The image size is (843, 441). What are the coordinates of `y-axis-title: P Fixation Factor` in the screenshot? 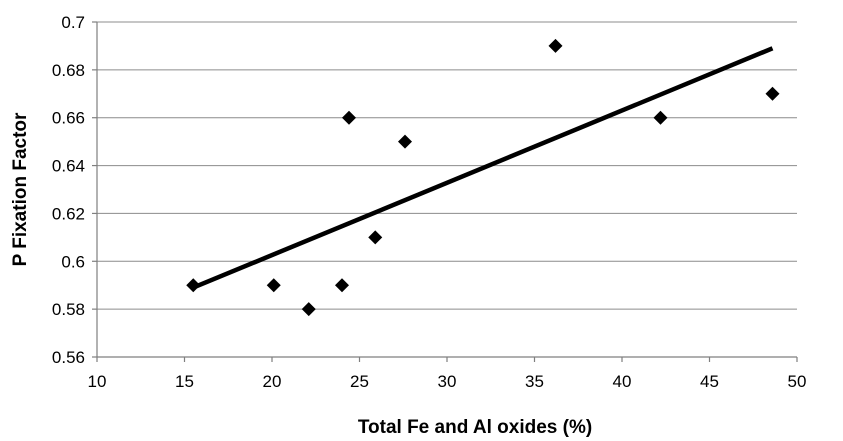 It's located at (20, 189).